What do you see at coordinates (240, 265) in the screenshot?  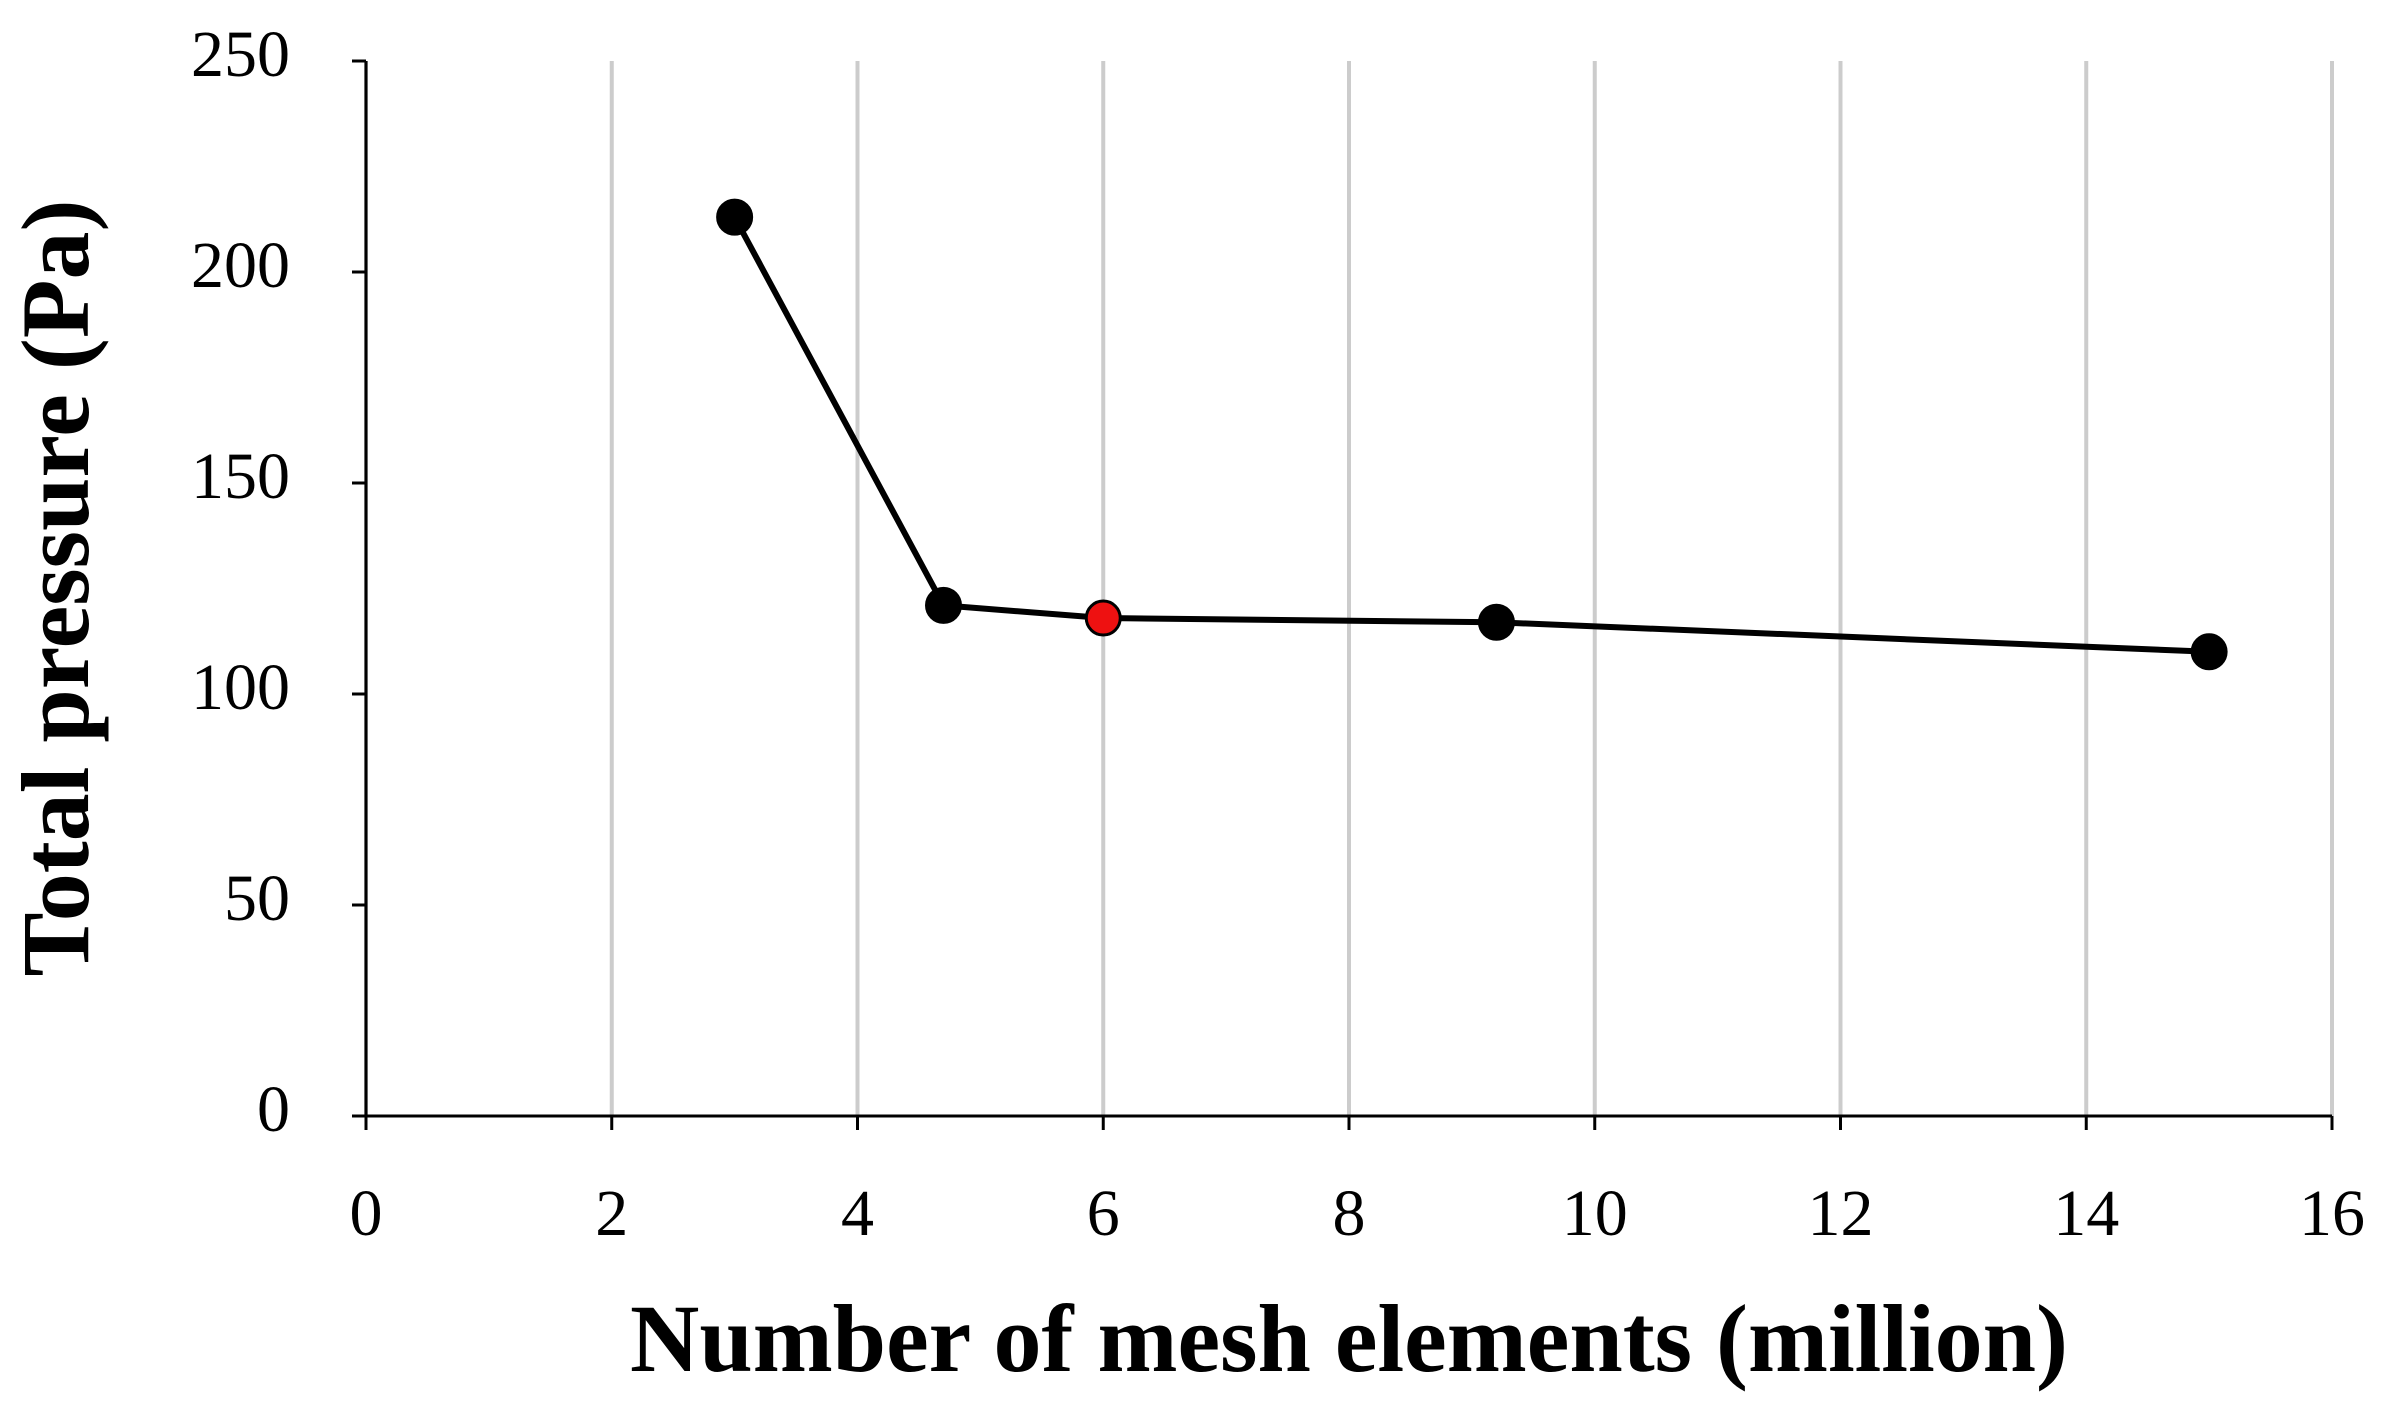 I see `y-tick-label: 200` at bounding box center [240, 265].